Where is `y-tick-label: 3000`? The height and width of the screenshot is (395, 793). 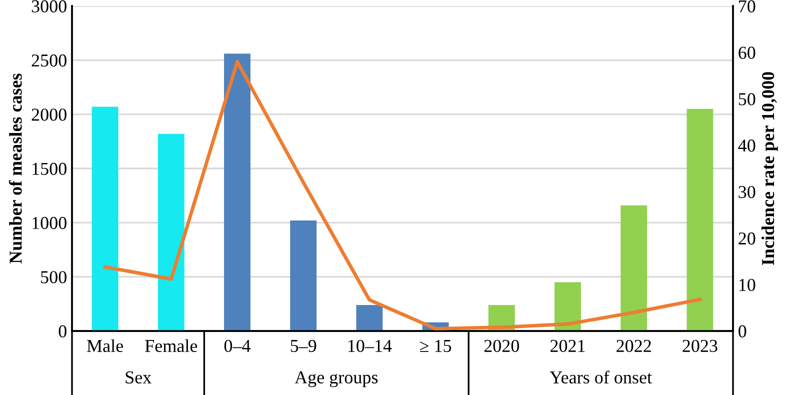 y-tick-label: 3000 is located at coordinates (49, 6).